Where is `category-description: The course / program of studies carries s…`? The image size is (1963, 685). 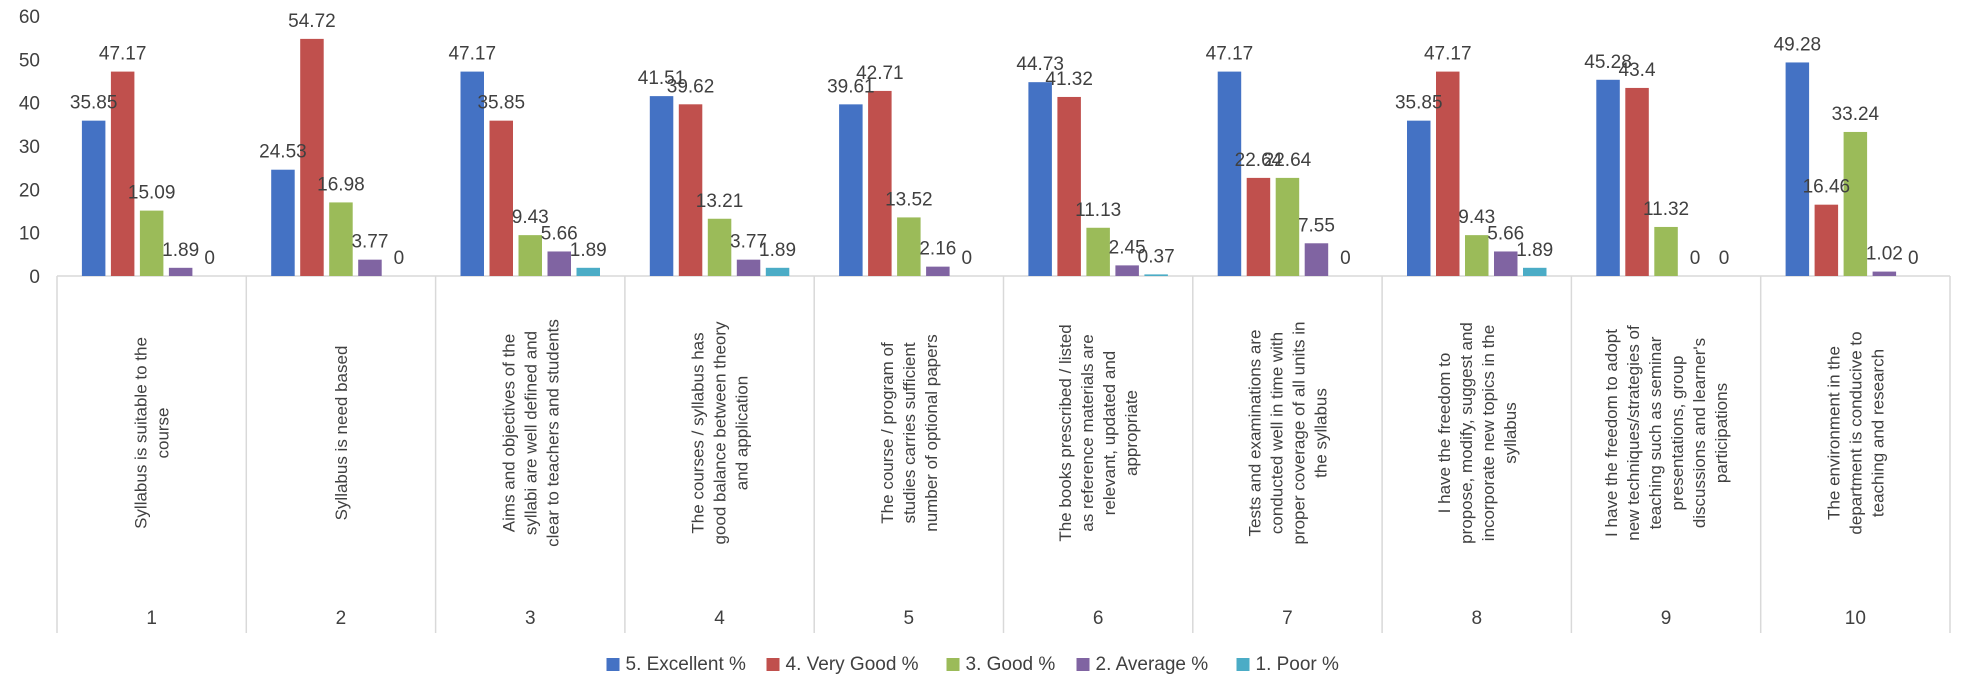
category-description: The course / program of studies carries s… is located at coordinates (909, 433).